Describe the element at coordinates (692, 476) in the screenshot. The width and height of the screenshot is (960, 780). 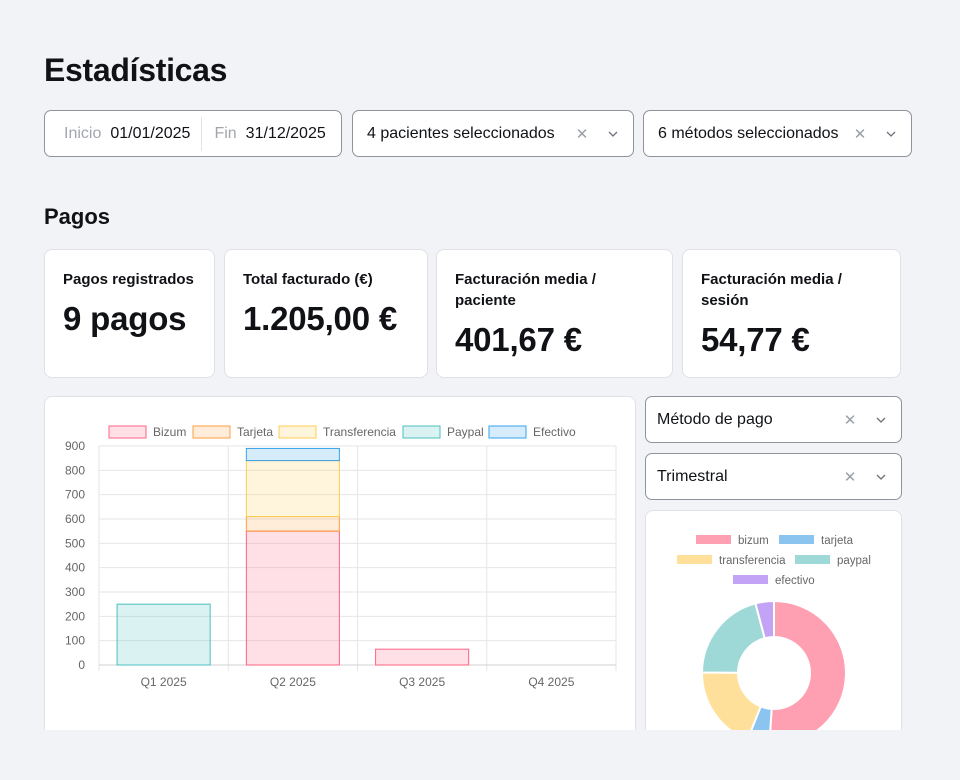
I see `period-value: Trimestral` at that location.